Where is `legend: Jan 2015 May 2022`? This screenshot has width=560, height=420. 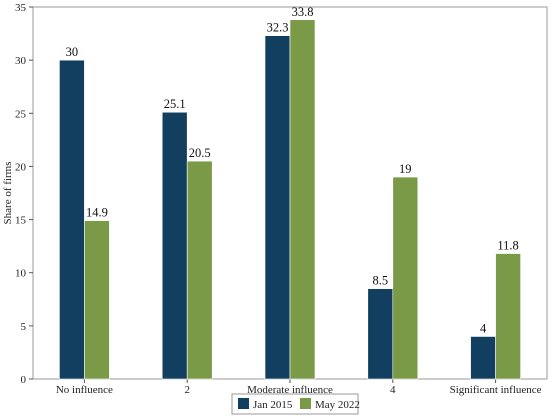
legend: Jan 2015 May 2022 is located at coordinates (295, 404).